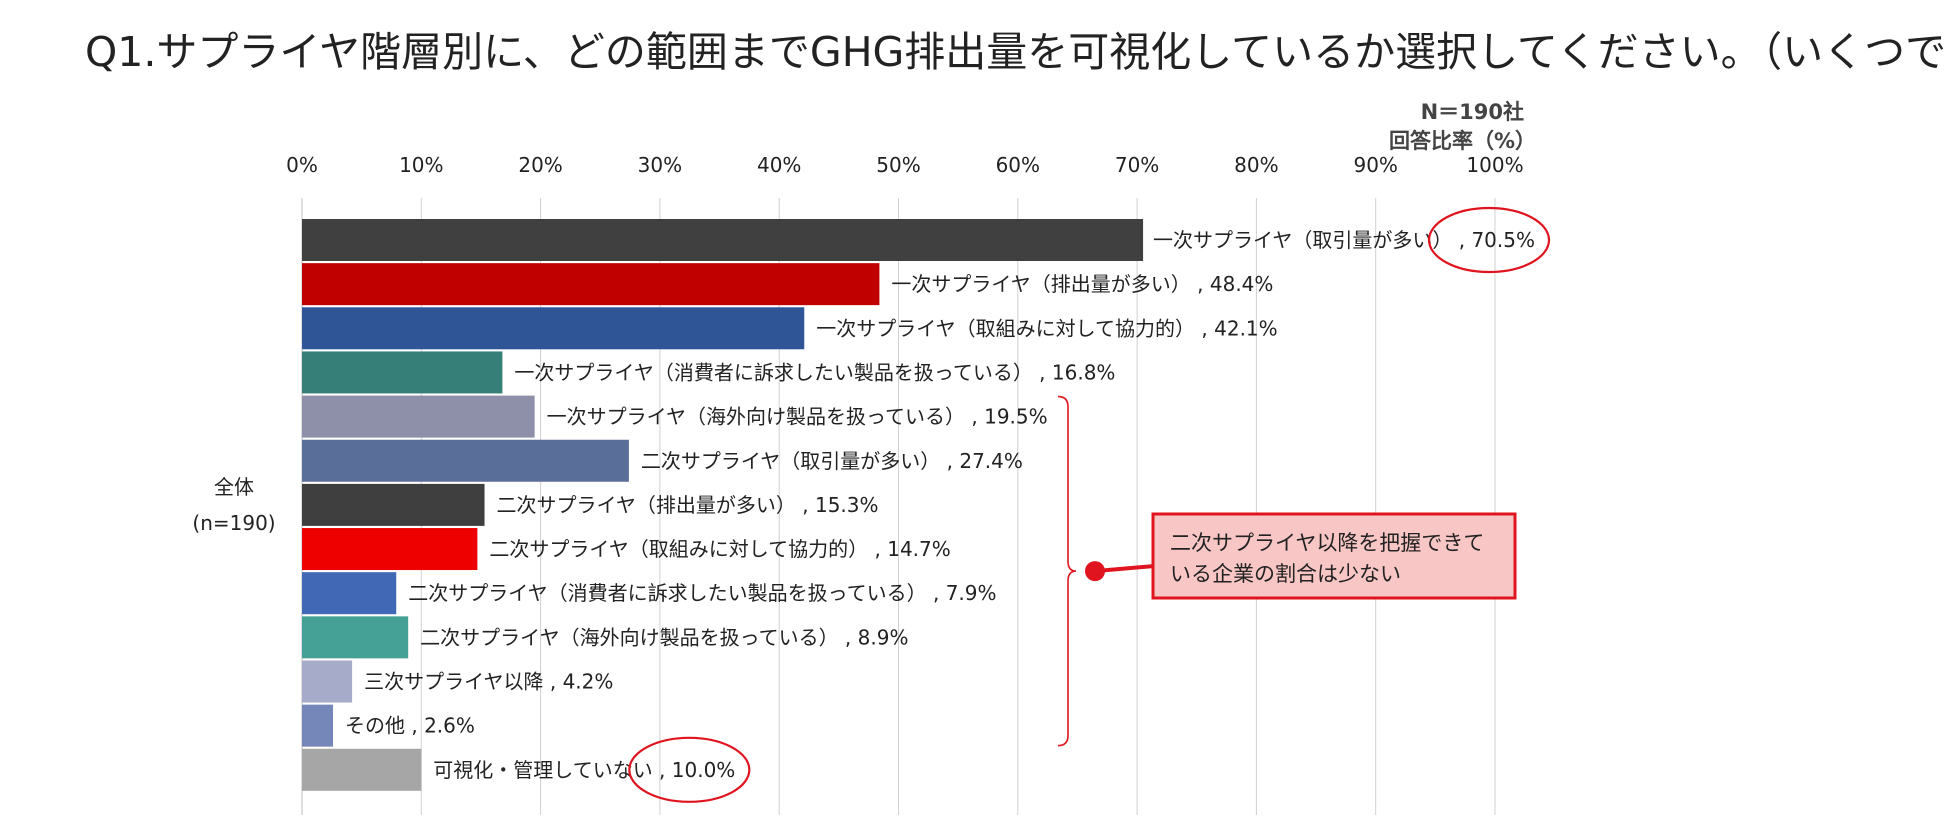 Image resolution: width=1950 pixels, height=831 pixels. I want to click on x-tick-label: 70%, so click(1137, 165).